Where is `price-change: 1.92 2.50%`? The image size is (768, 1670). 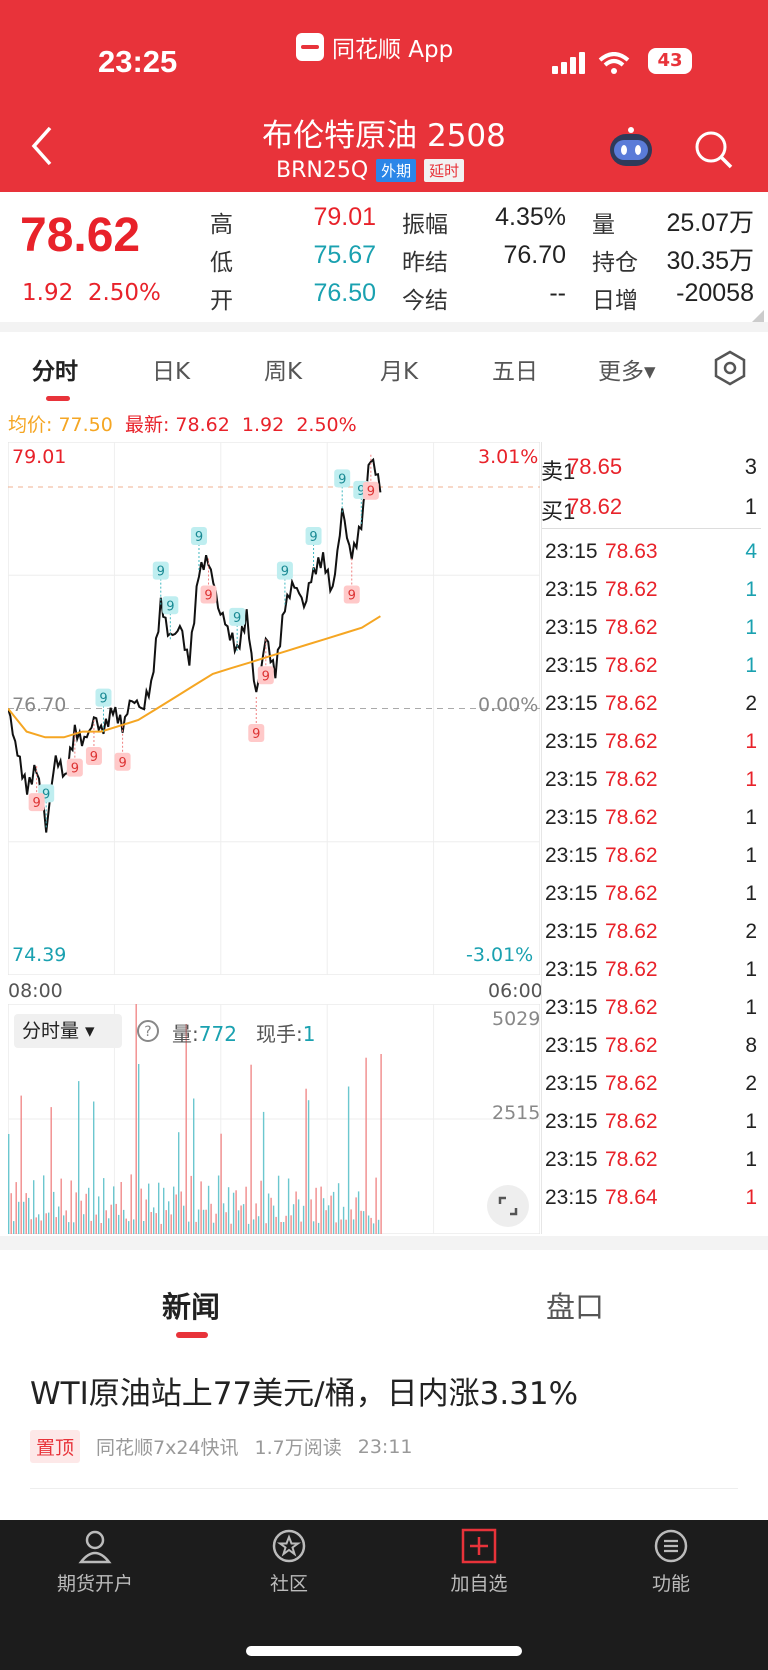
price-change: 1.92 2.50% is located at coordinates (91, 293).